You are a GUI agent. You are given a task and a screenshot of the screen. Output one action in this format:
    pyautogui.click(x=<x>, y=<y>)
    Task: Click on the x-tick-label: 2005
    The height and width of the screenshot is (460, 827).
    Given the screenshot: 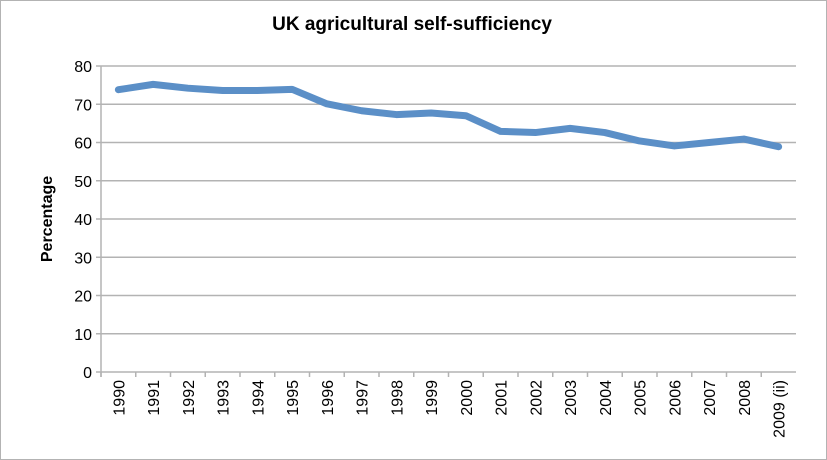 What is the action you would take?
    pyautogui.click(x=641, y=398)
    